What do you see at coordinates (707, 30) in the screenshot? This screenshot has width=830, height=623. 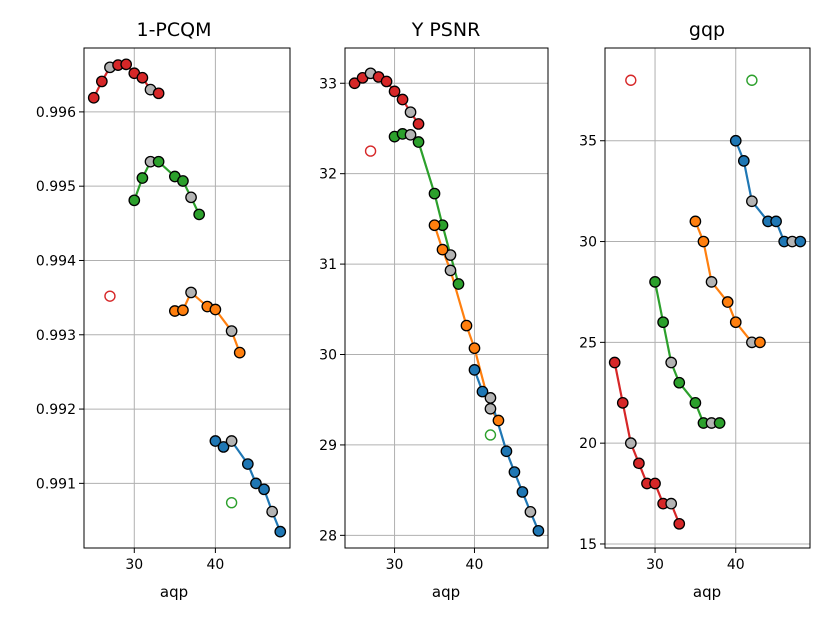 I see `panel-title: gqp` at bounding box center [707, 30].